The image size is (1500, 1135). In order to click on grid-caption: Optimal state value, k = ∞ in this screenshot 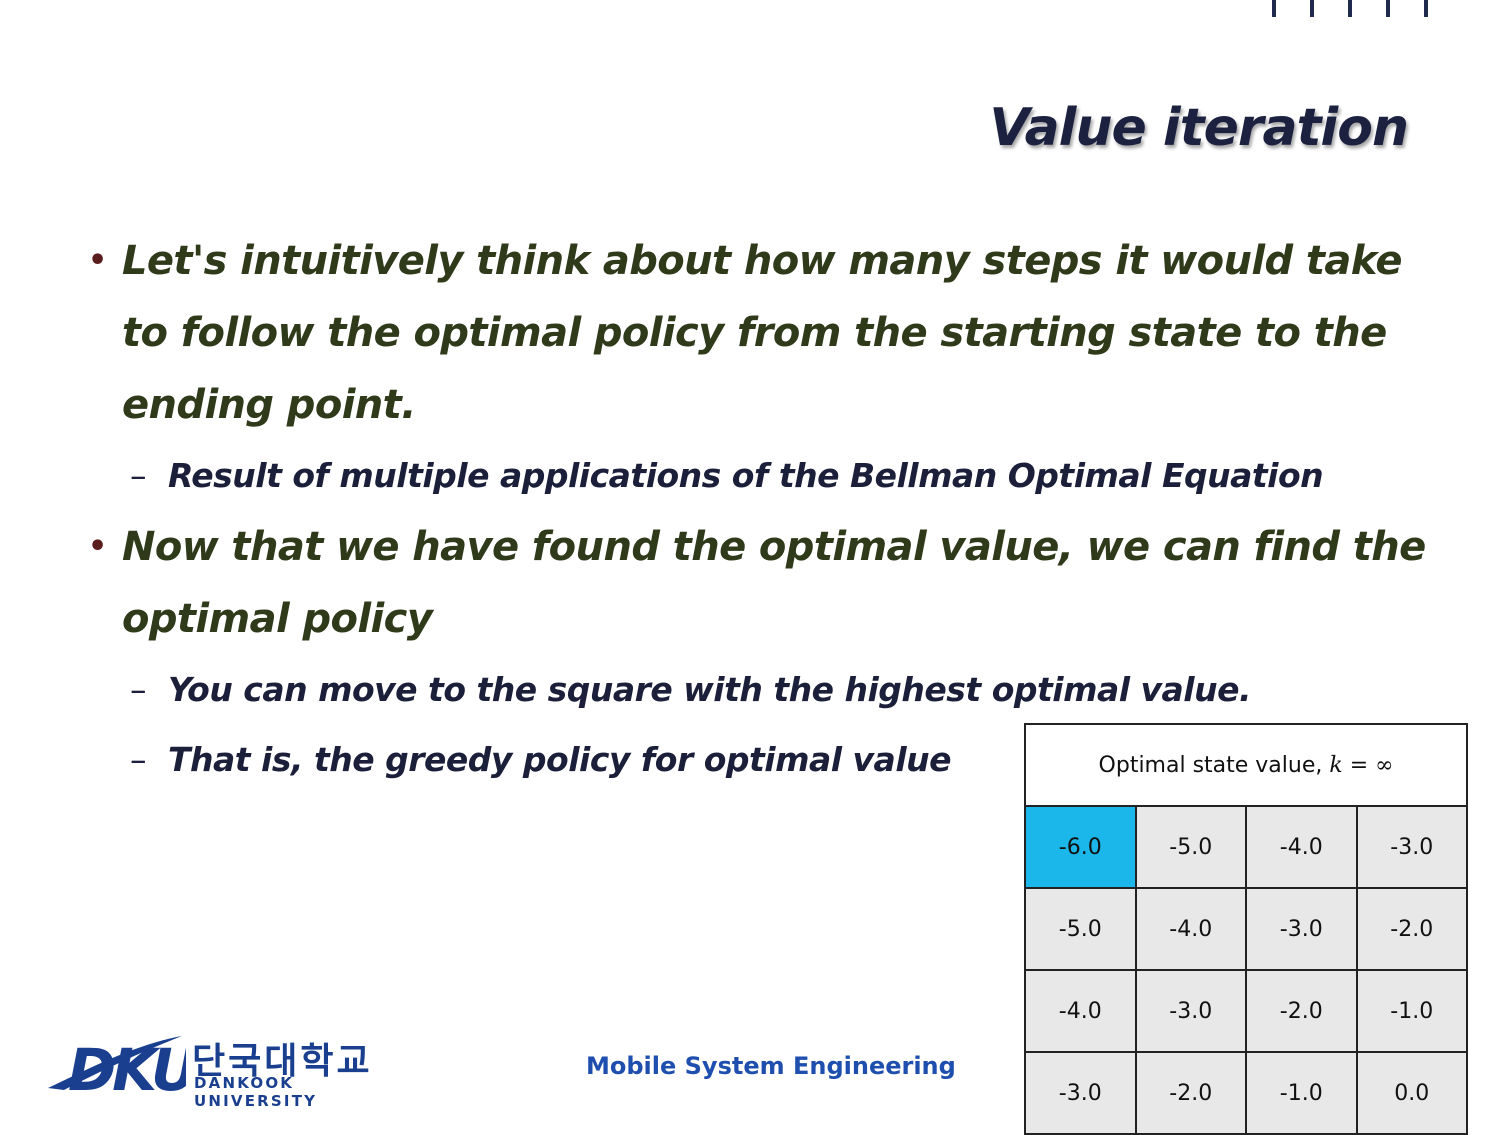, I will do `click(1246, 765)`.